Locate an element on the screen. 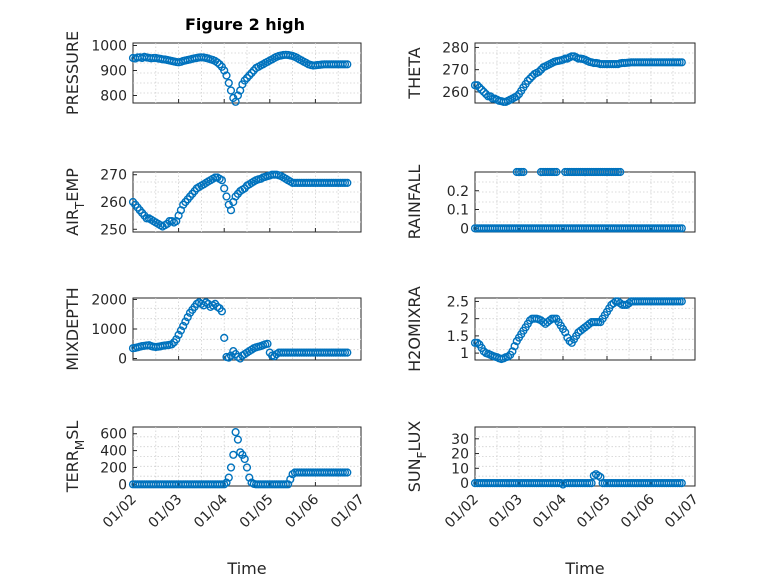 The width and height of the screenshot is (778, 583). y-tick-label: 900 is located at coordinates (113, 72).